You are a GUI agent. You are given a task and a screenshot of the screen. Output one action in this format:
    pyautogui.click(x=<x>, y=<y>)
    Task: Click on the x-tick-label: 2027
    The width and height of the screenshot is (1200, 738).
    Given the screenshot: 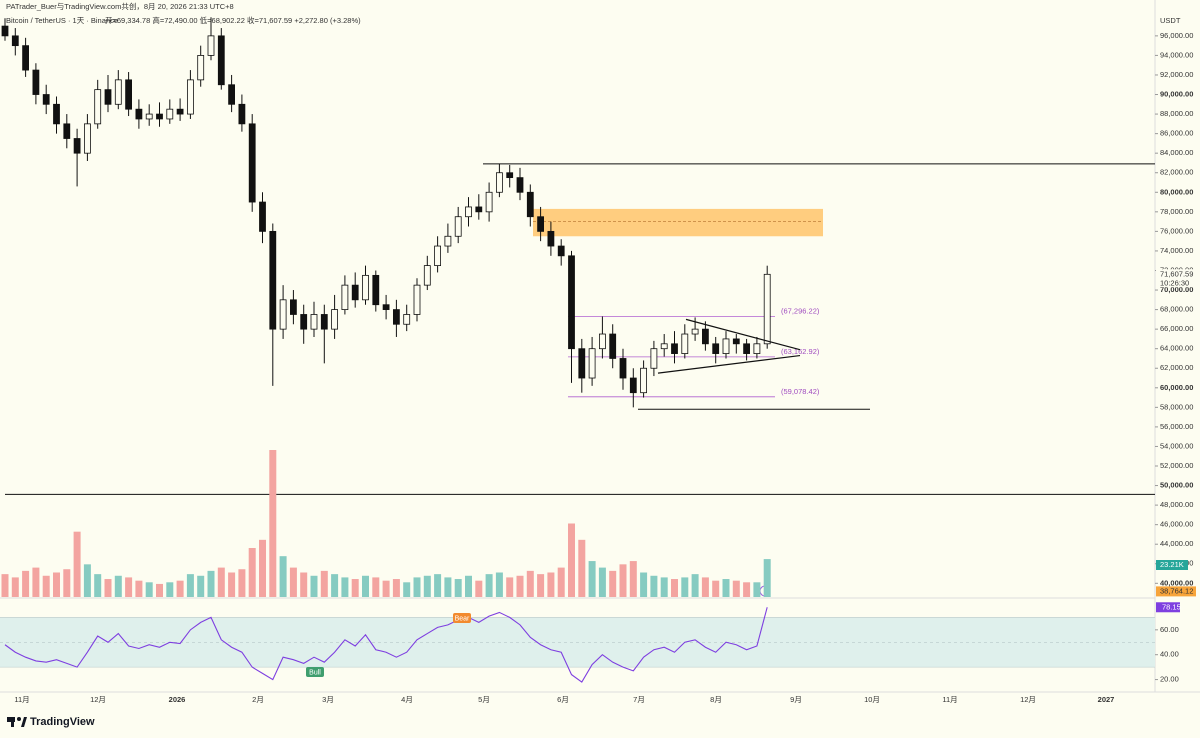 What is the action you would take?
    pyautogui.click(x=1106, y=699)
    